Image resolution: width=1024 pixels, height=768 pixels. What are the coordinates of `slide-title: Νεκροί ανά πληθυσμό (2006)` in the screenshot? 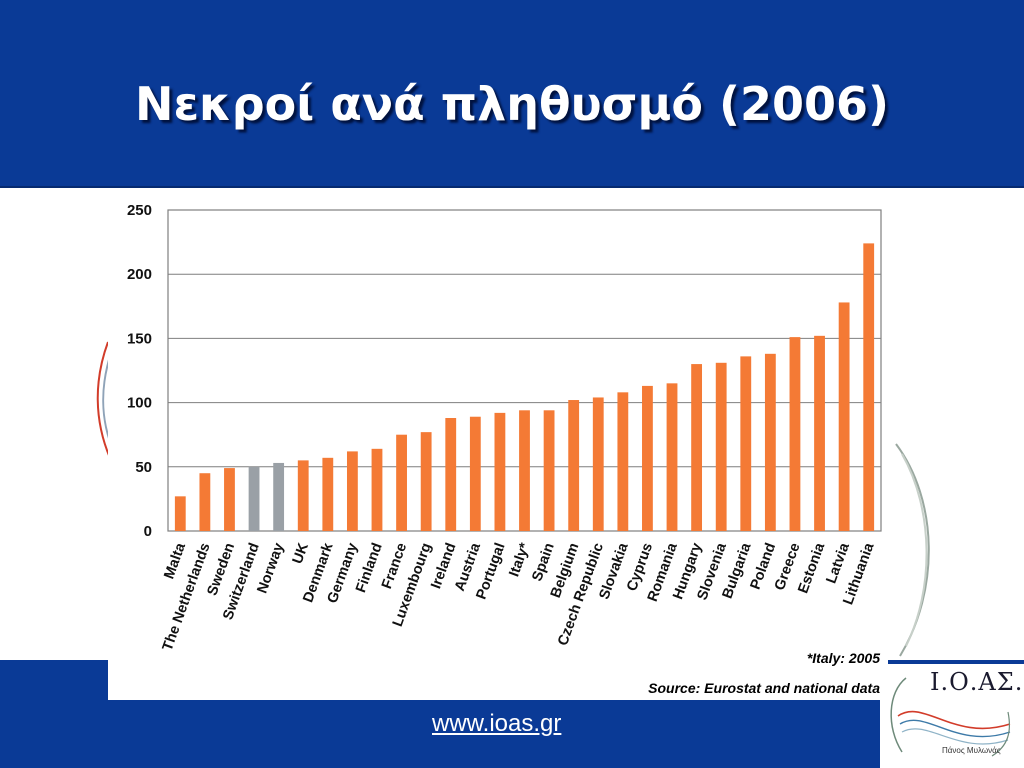 It's located at (512, 104).